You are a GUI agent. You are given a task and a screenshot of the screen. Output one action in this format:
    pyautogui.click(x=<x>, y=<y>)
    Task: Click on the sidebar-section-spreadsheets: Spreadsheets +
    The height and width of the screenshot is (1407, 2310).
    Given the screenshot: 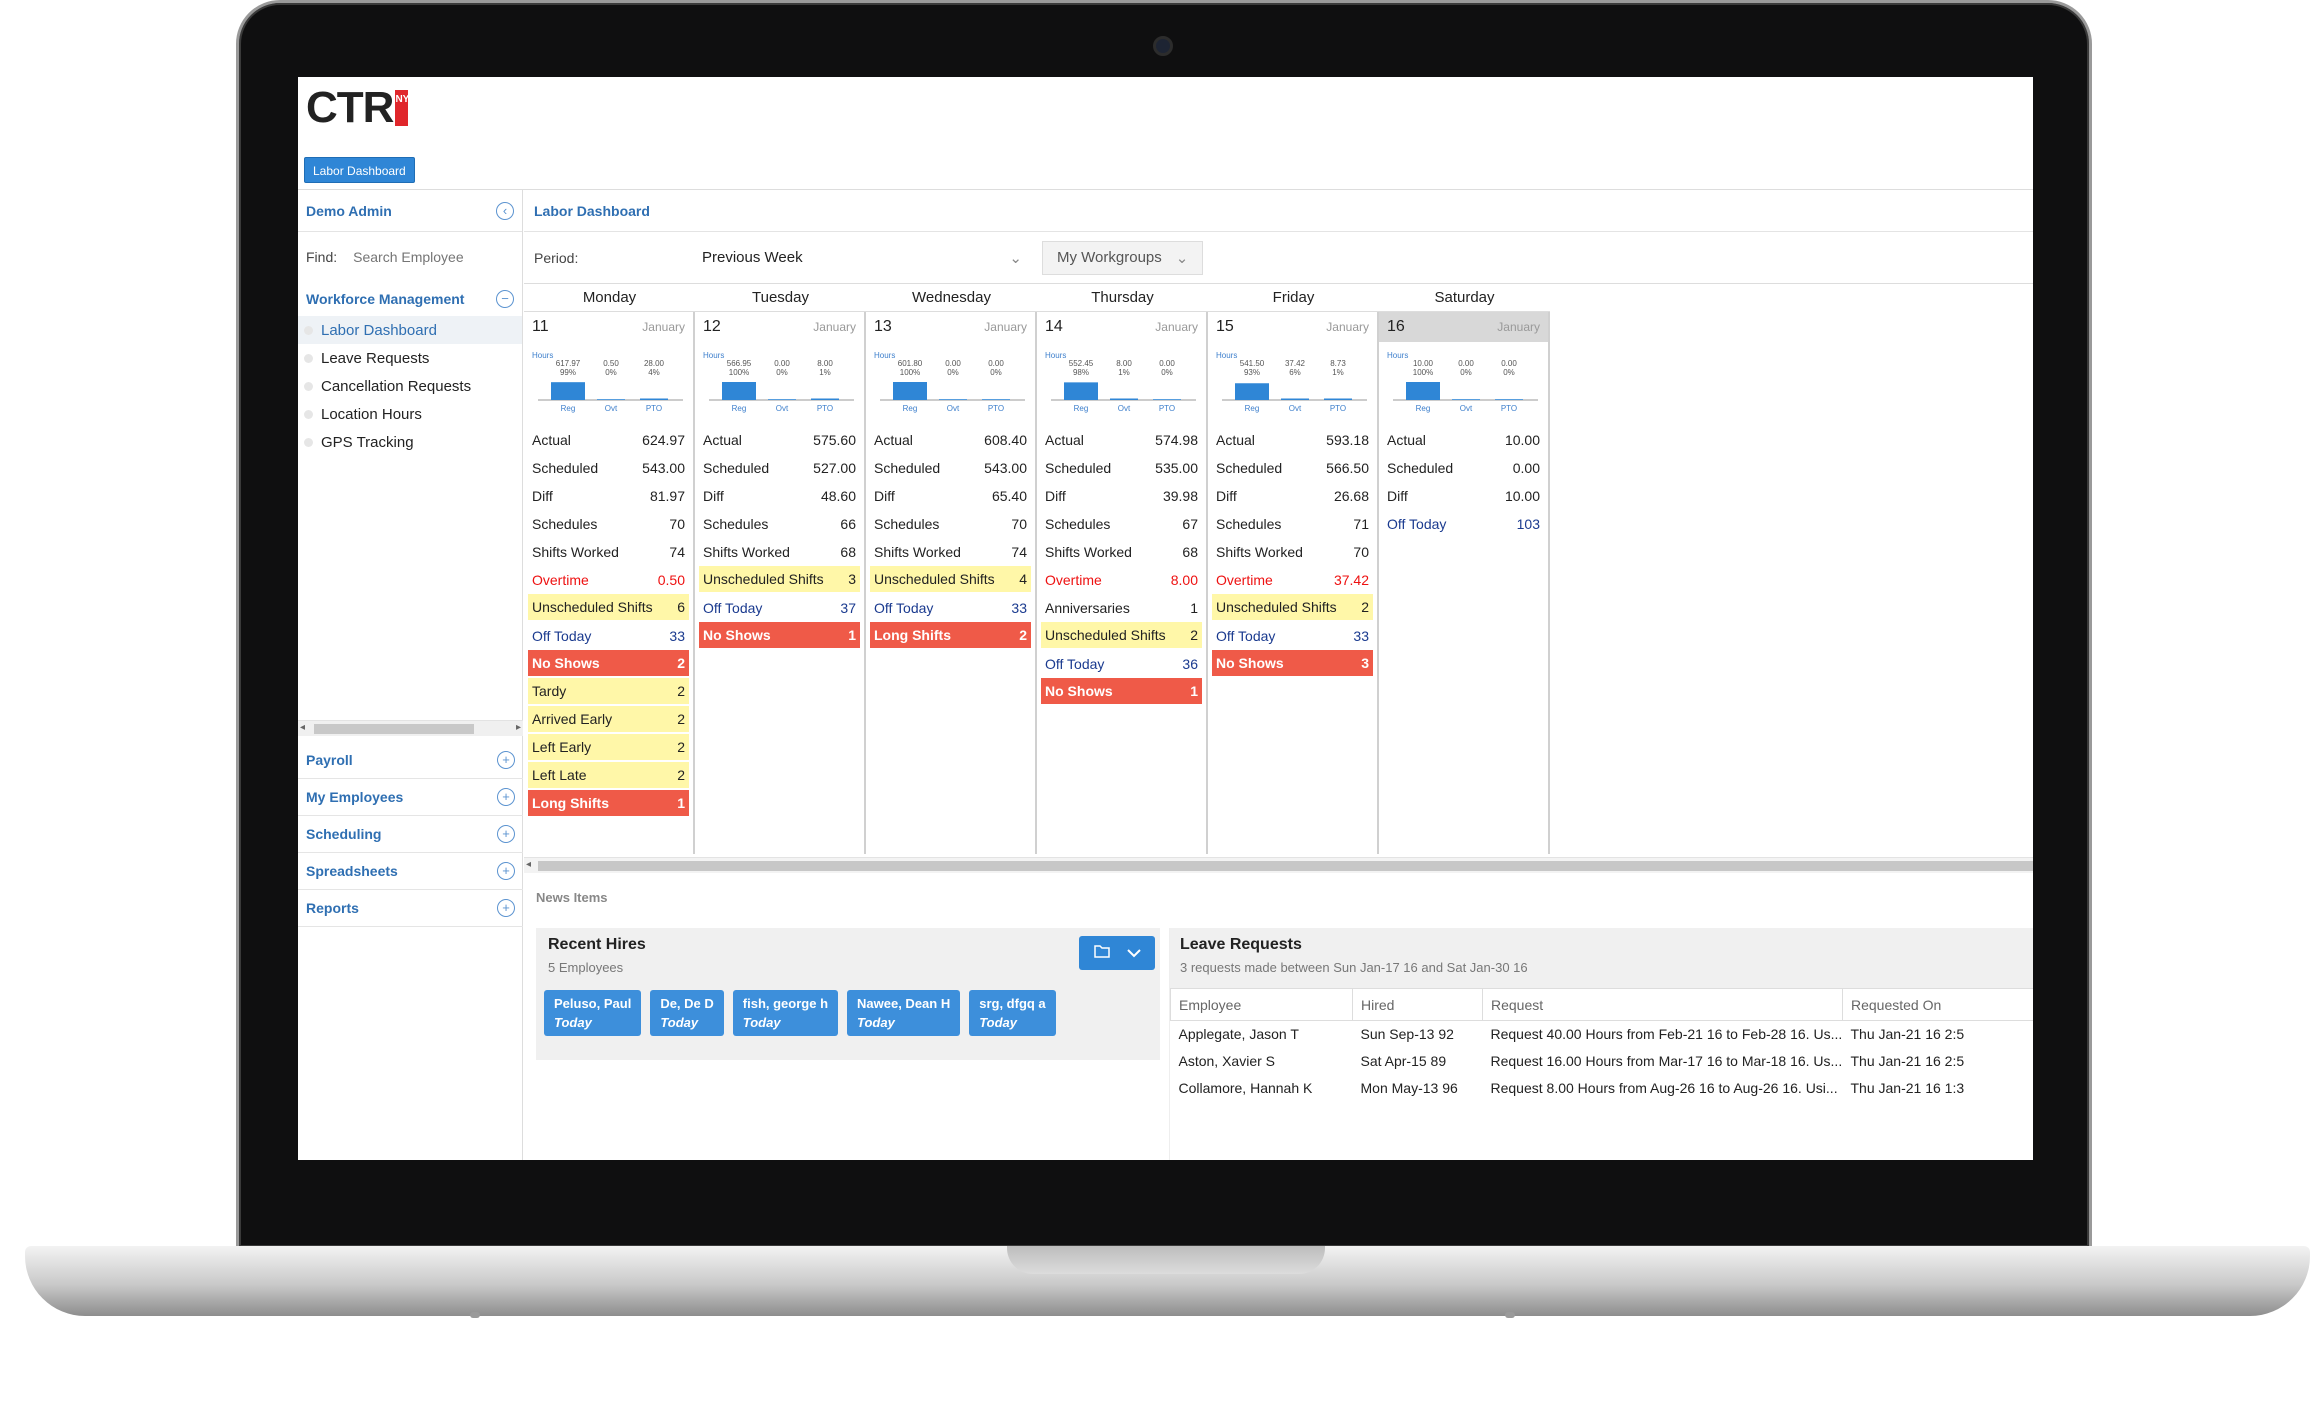 What is the action you would take?
    pyautogui.click(x=410, y=871)
    